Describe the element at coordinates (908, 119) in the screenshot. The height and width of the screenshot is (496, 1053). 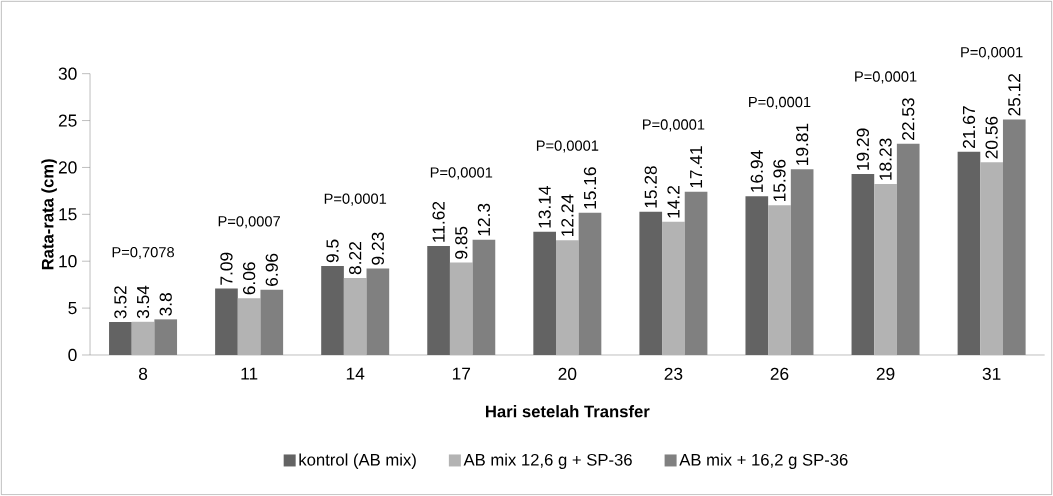
I see `data-label: 22.53` at that location.